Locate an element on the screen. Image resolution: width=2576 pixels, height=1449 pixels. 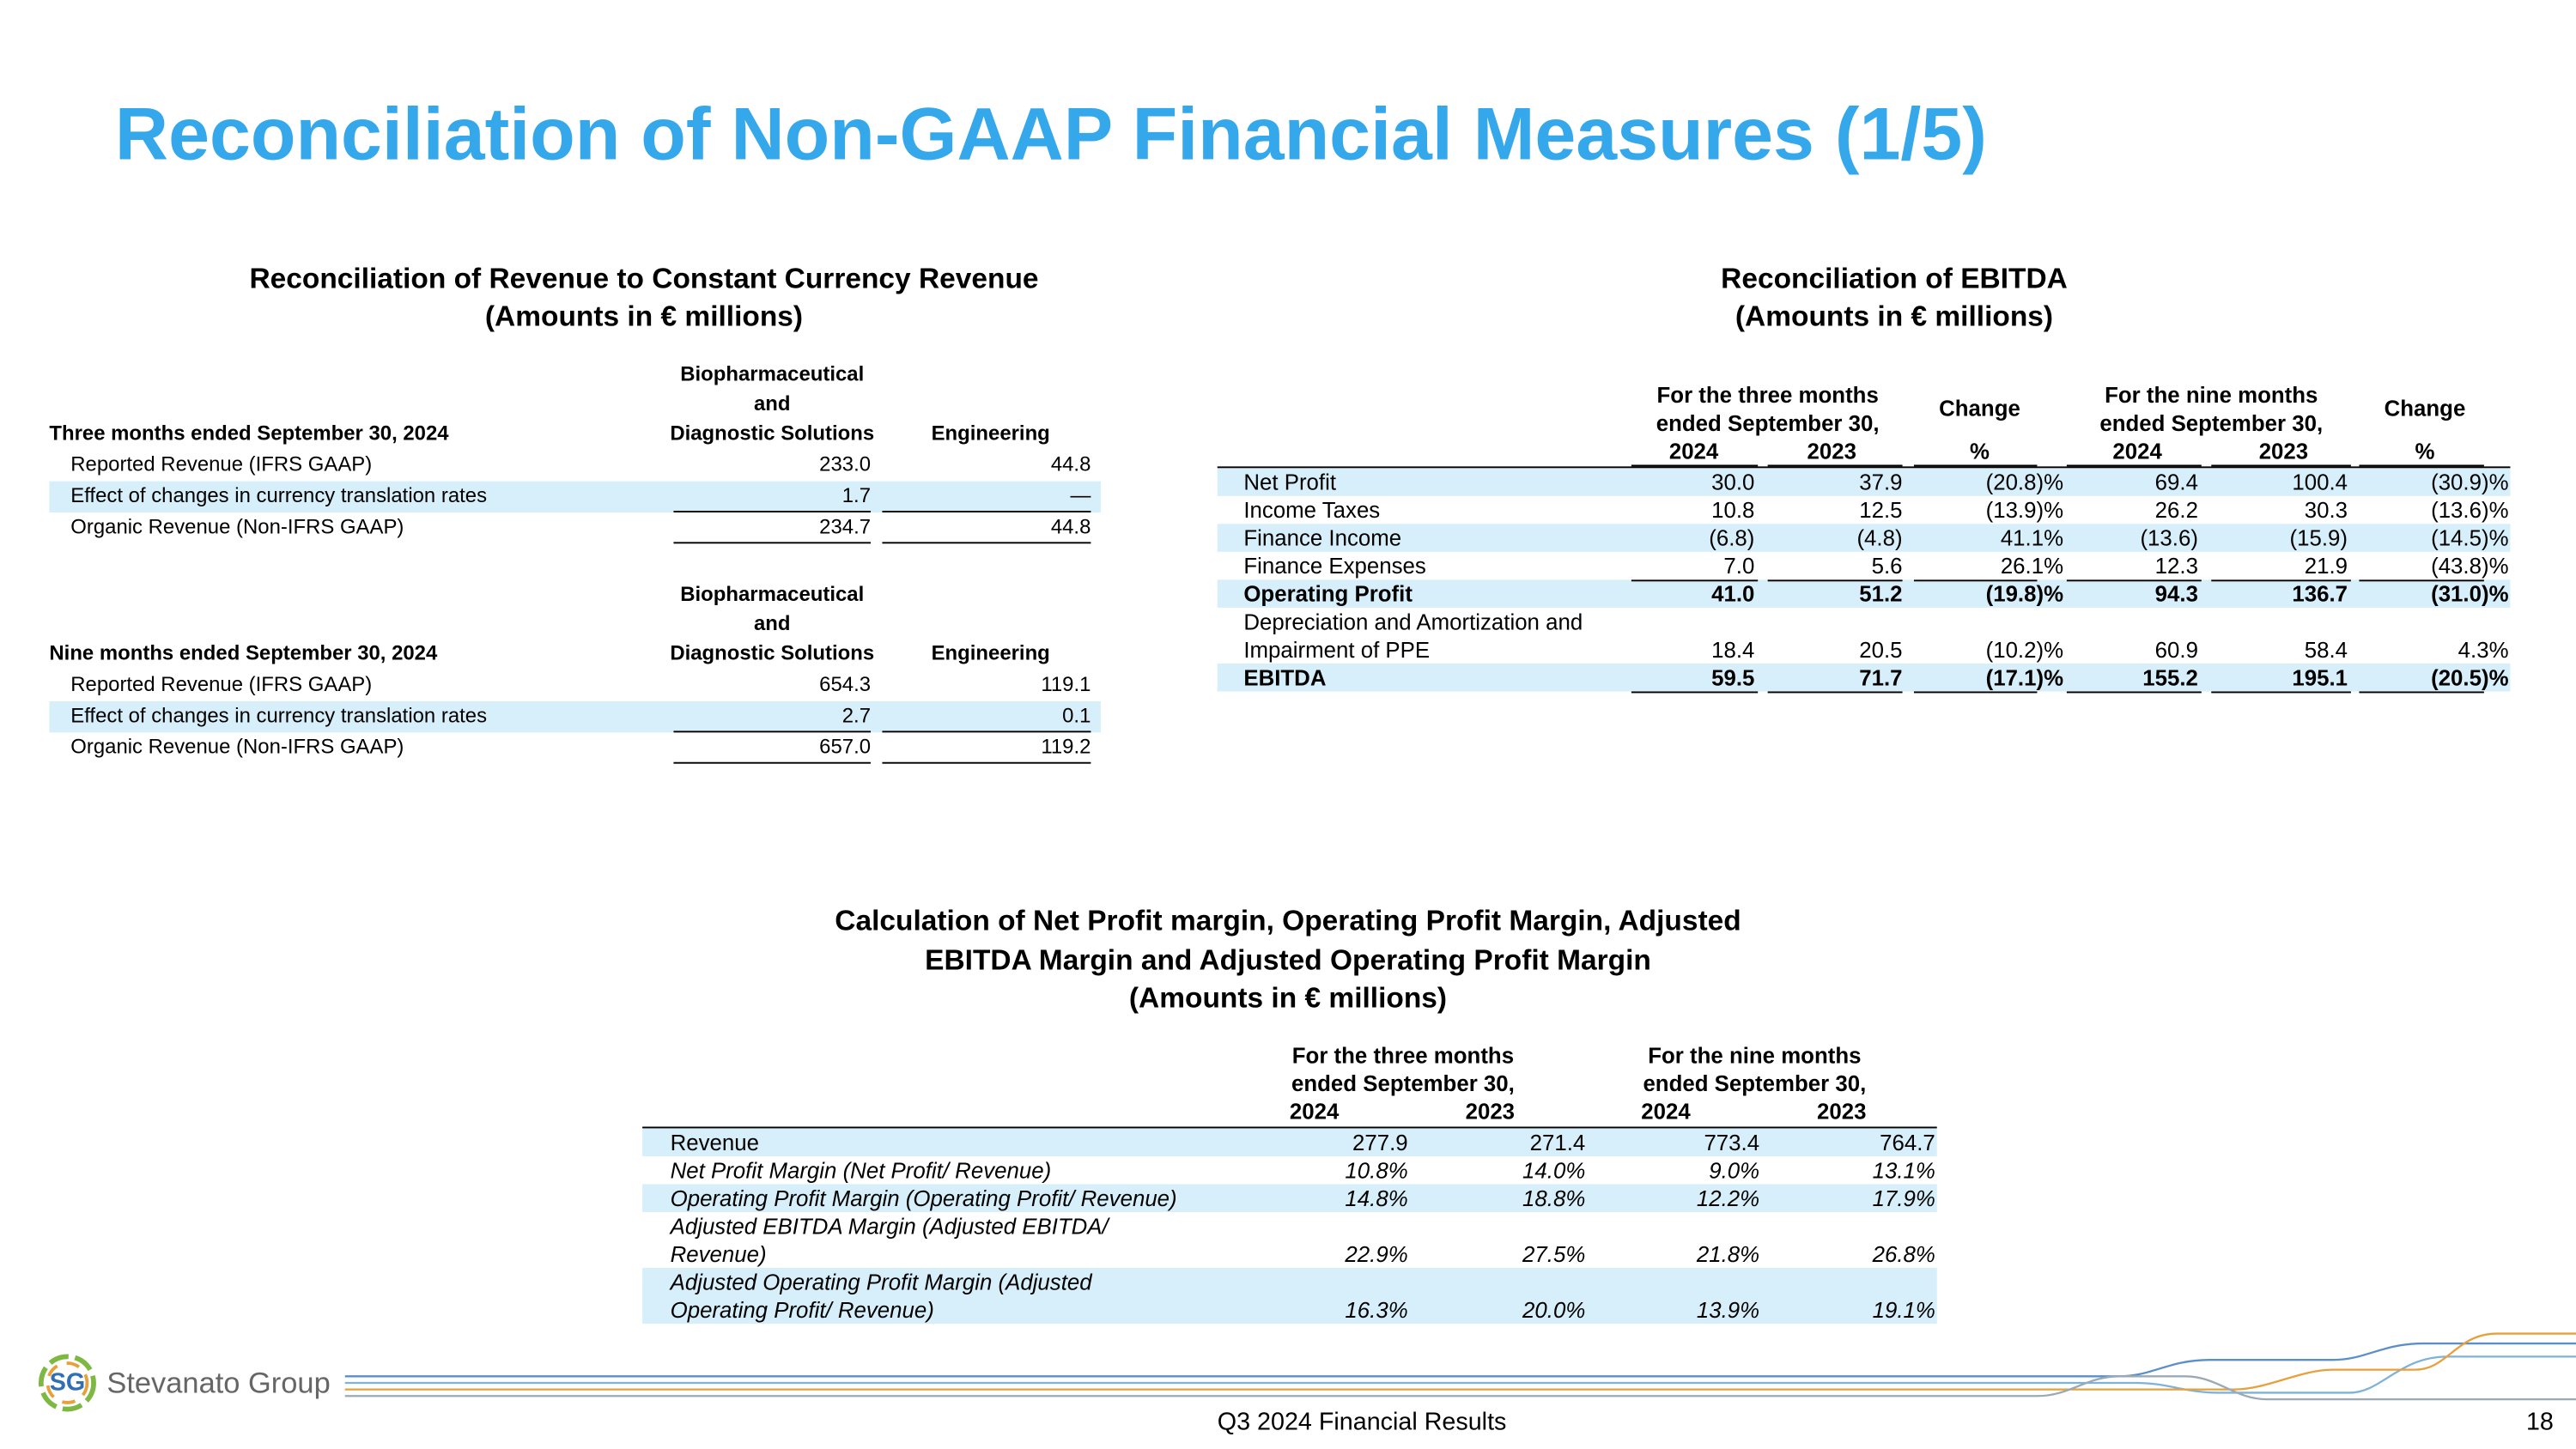
value: (10.2)% is located at coordinates (2025, 649).